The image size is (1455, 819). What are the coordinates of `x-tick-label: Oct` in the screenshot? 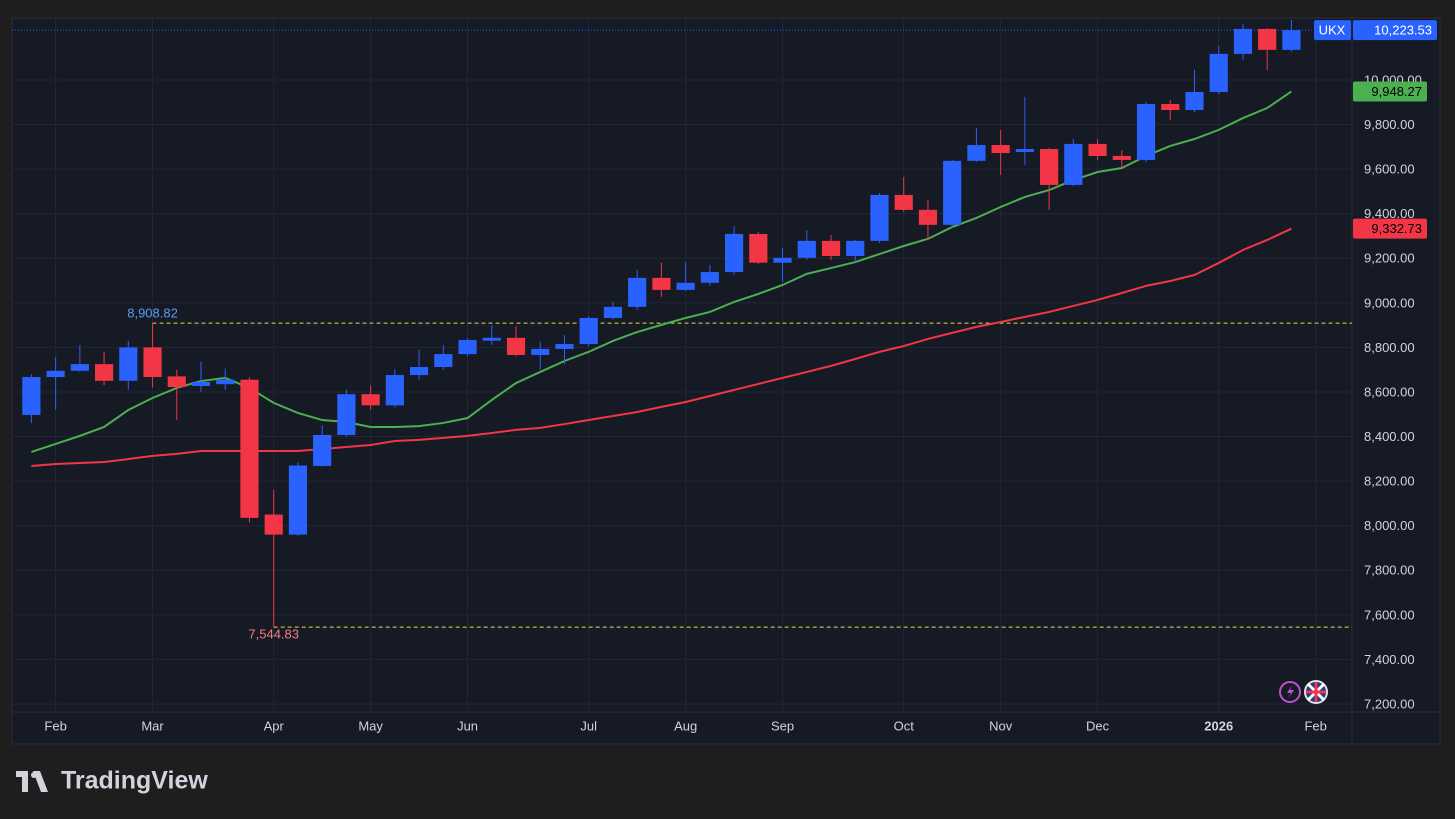 It's located at (904, 725).